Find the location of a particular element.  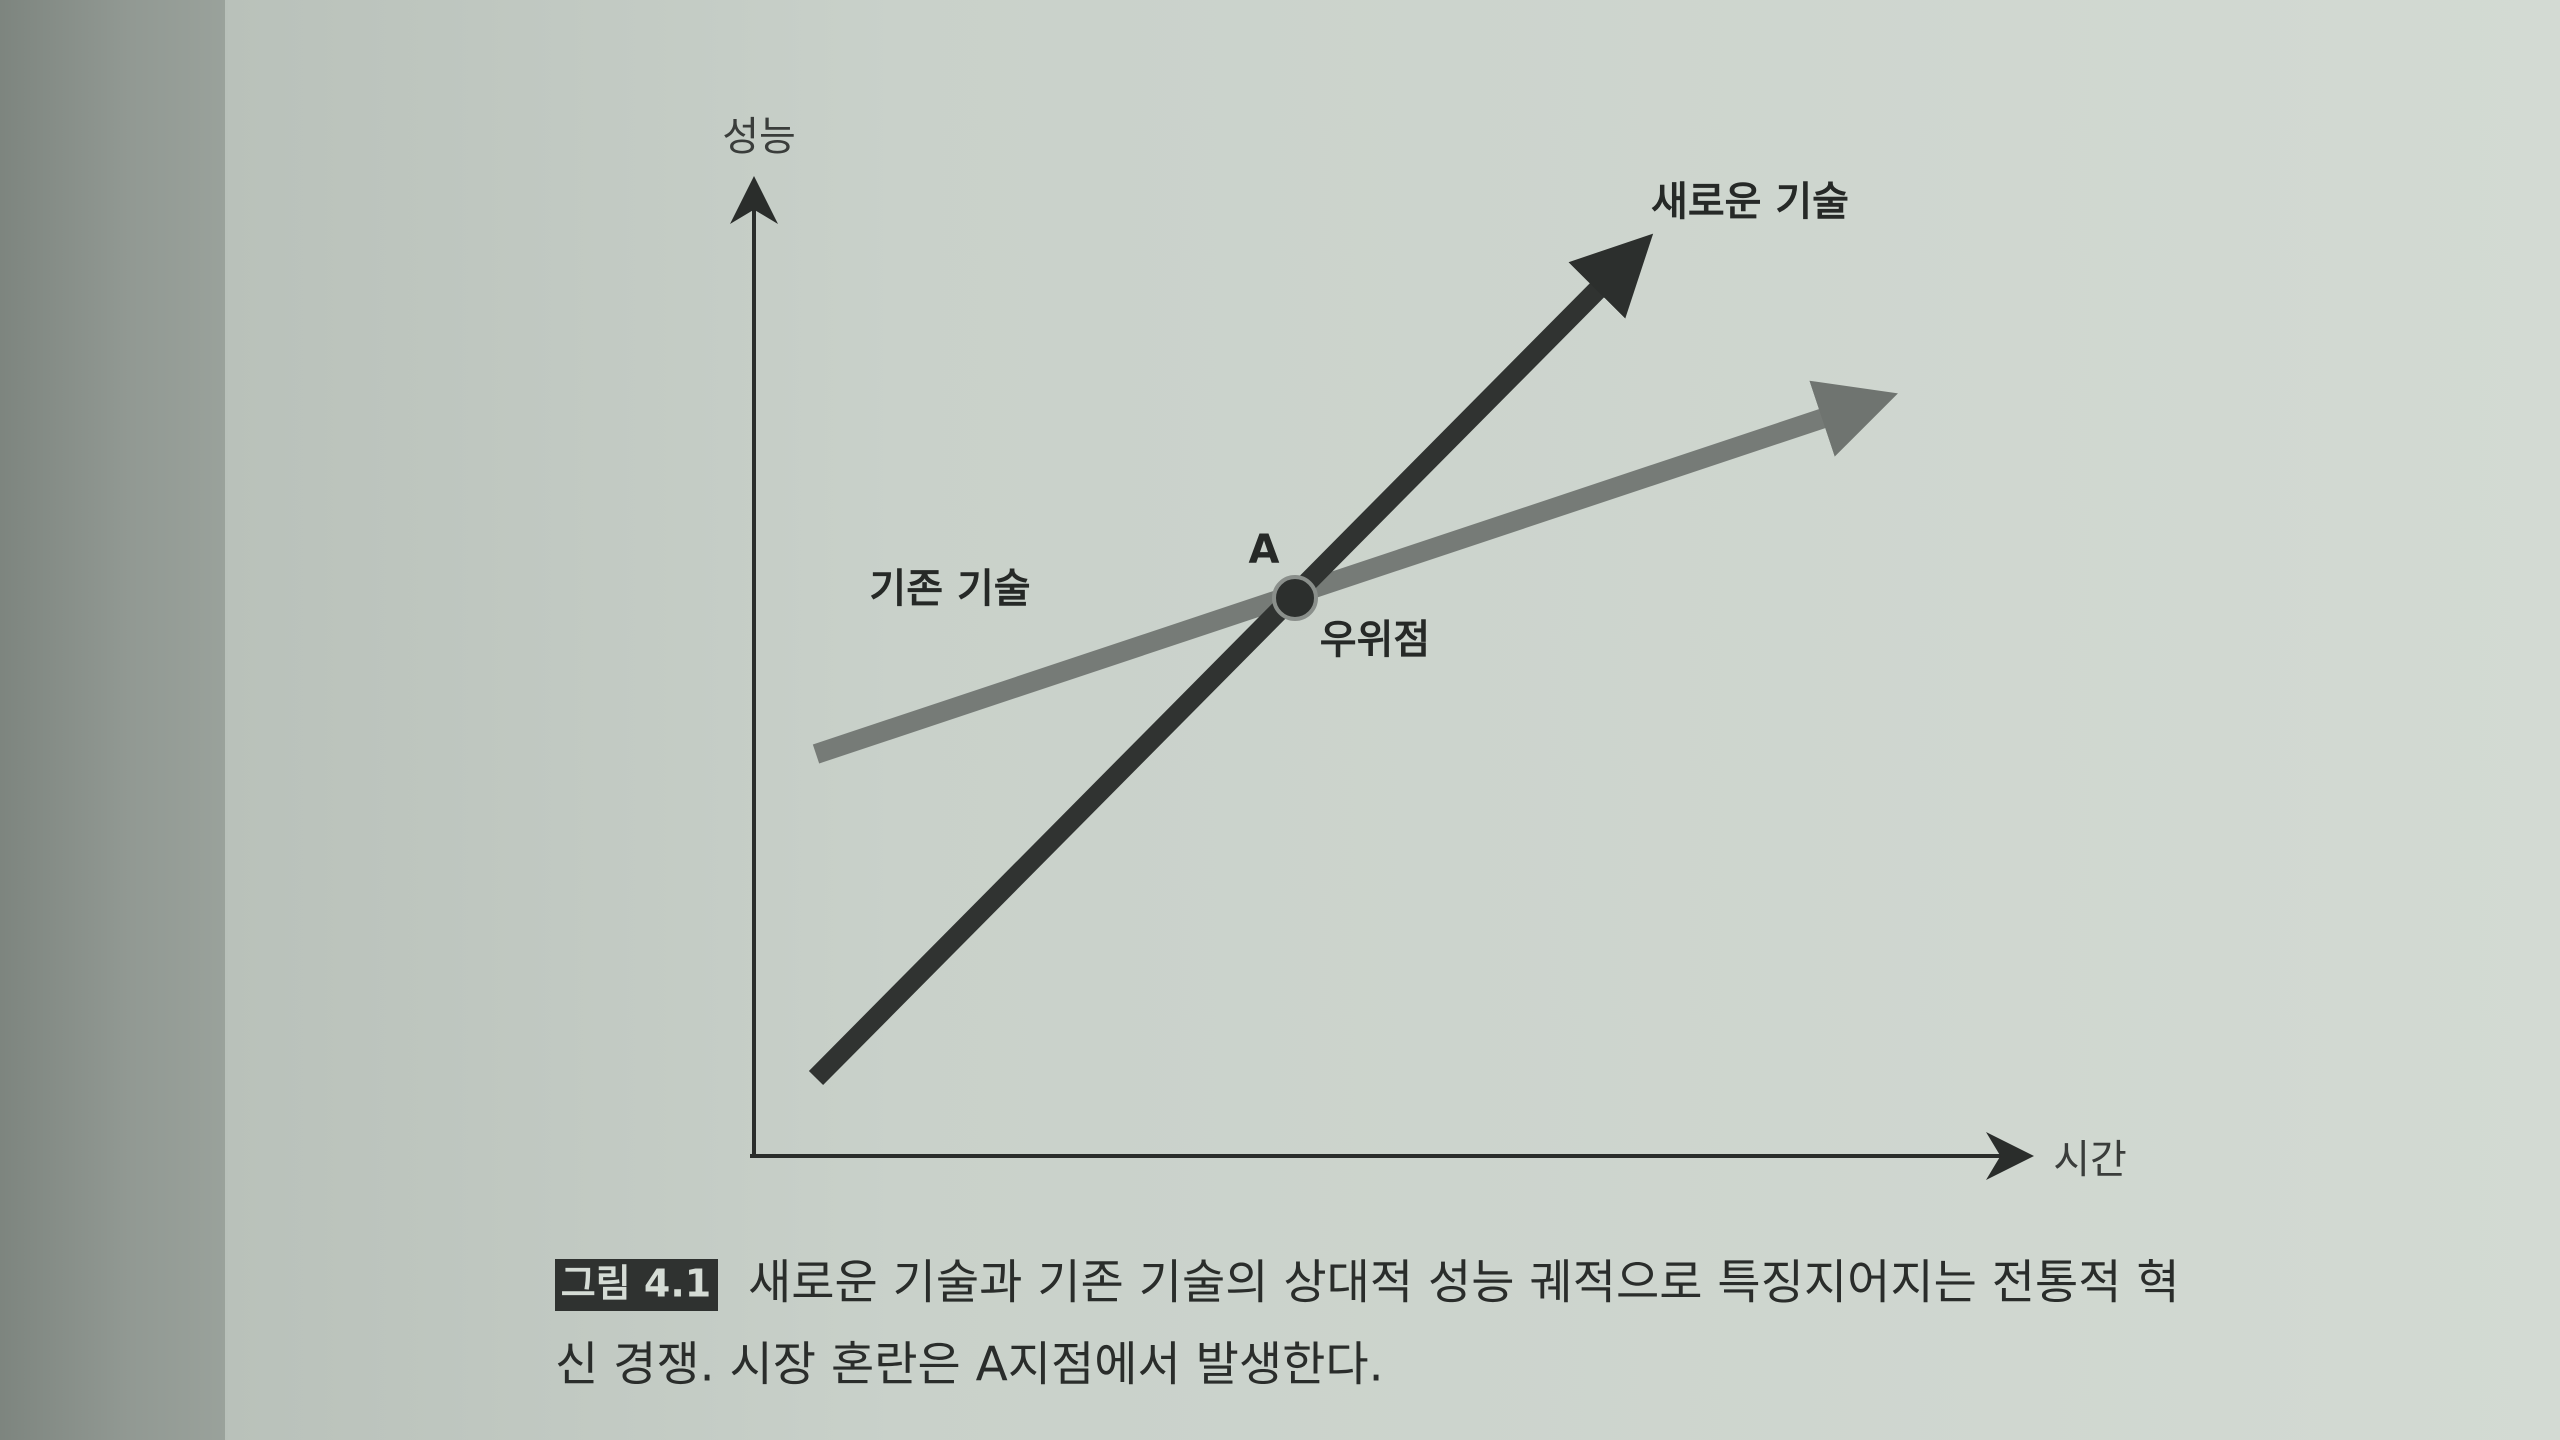

y-axis-label: 성능 is located at coordinates (759, 137).